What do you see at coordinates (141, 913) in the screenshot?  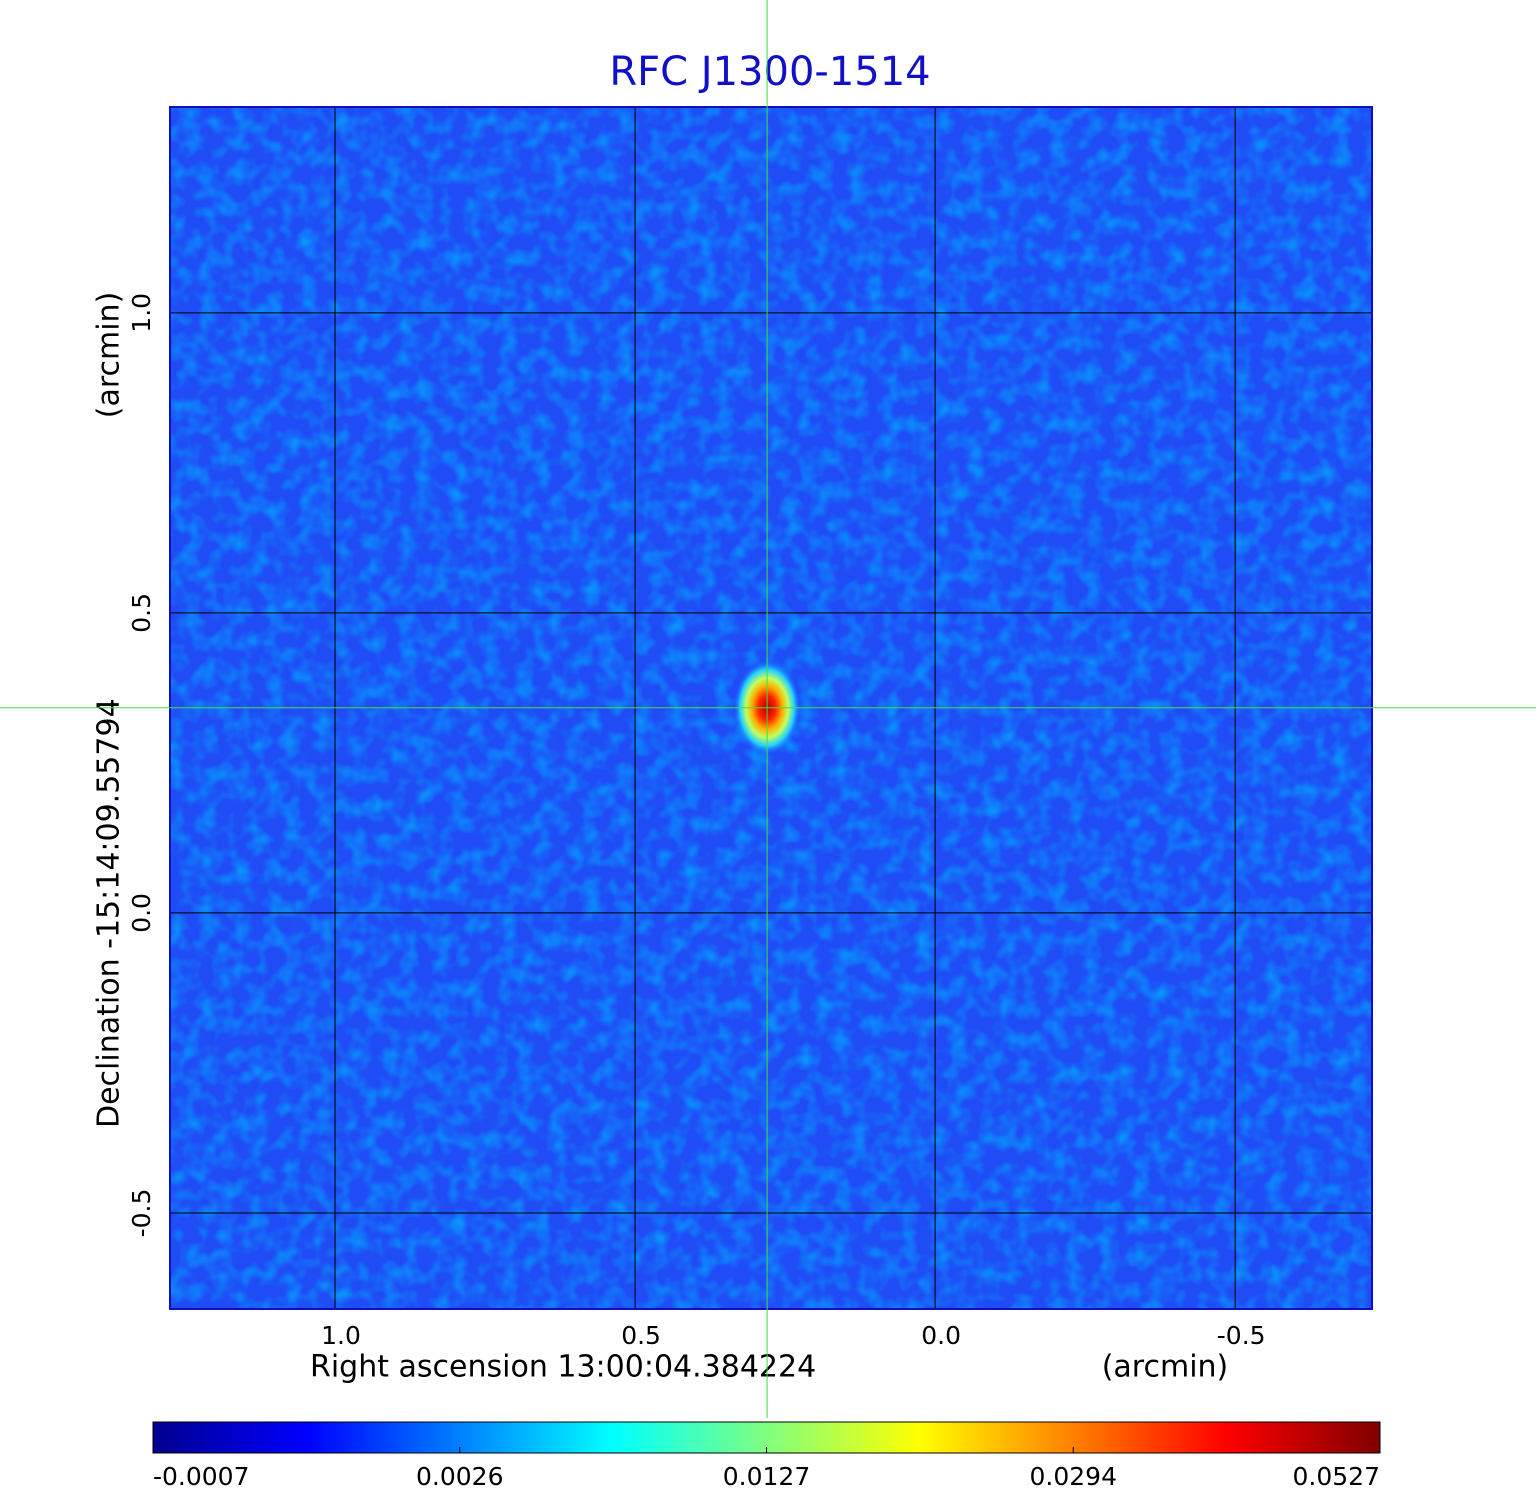 I see `y-tick-label: 0.0` at bounding box center [141, 913].